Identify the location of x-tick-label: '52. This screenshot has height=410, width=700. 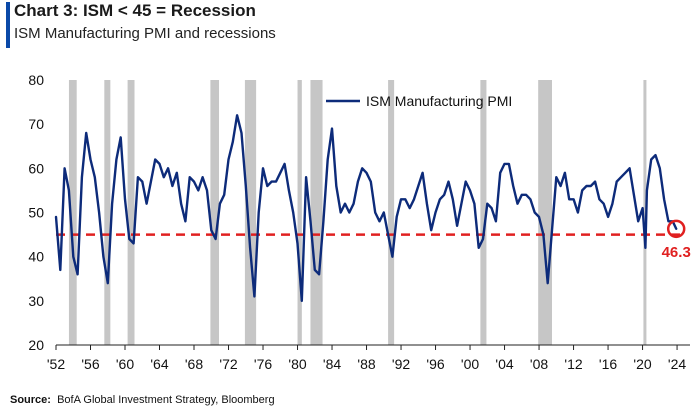
(56, 364).